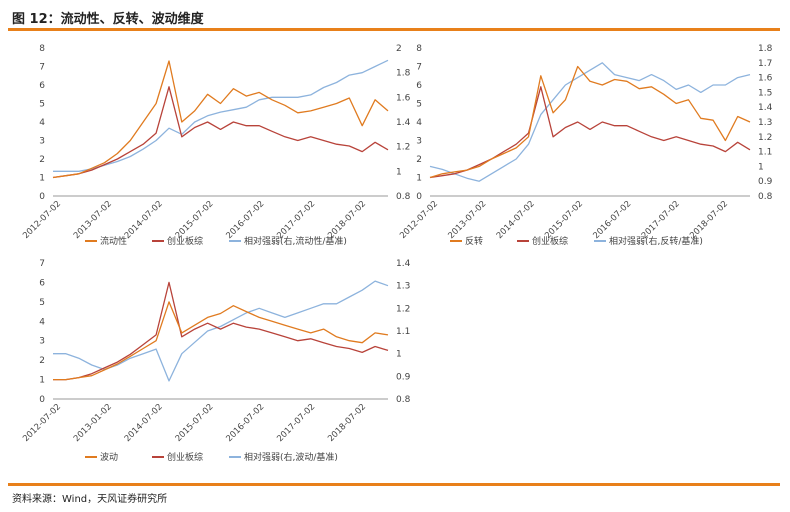 The width and height of the screenshot is (790, 512). I want to click on legend-label: 波动, so click(109, 457).